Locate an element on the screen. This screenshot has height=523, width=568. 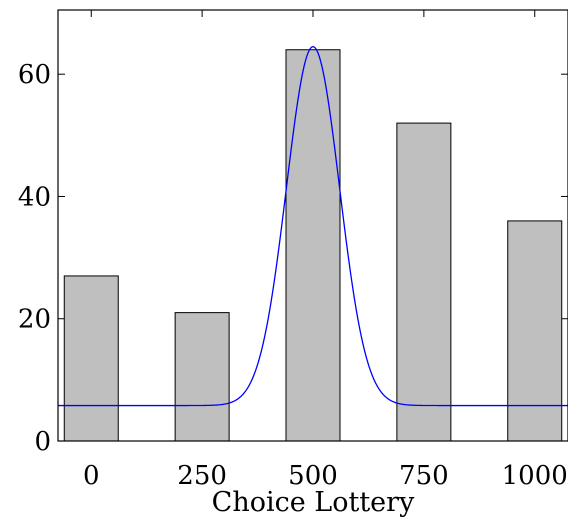
x-tick-label-250: 250 is located at coordinates (202, 476).